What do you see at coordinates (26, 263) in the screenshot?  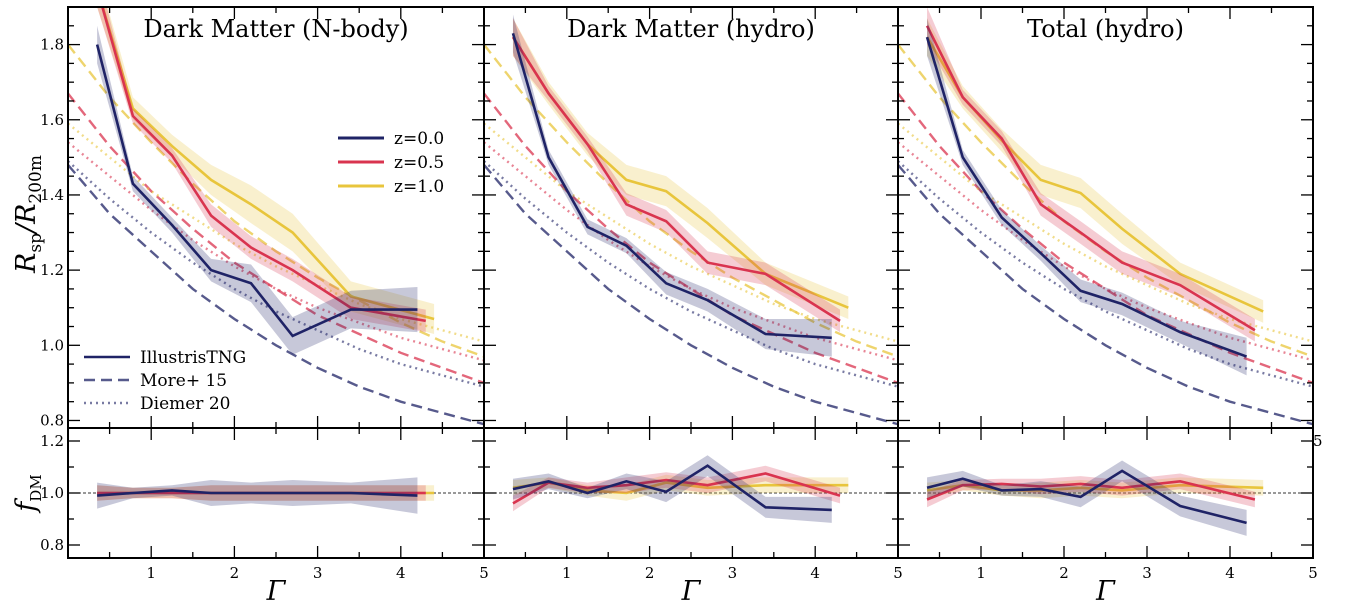 I see `y-label-top-main: R` at bounding box center [26, 263].